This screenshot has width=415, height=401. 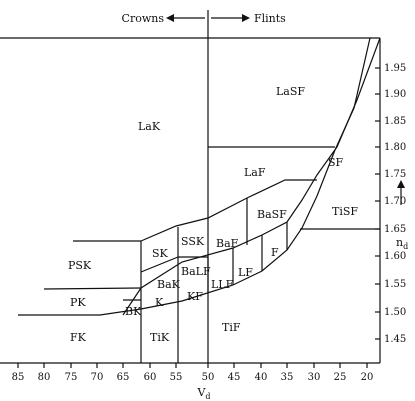 I want to click on region-label-sf: SF, so click(x=336, y=162).